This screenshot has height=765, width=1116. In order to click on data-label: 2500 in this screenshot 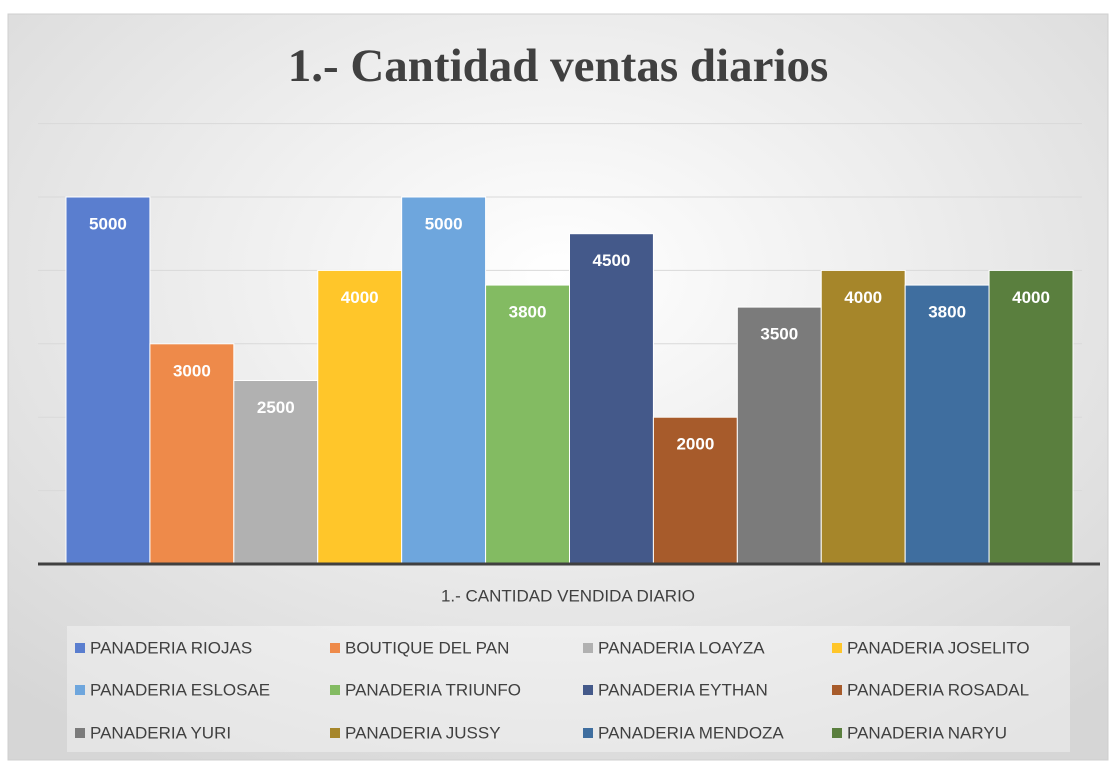, I will do `click(276, 407)`.